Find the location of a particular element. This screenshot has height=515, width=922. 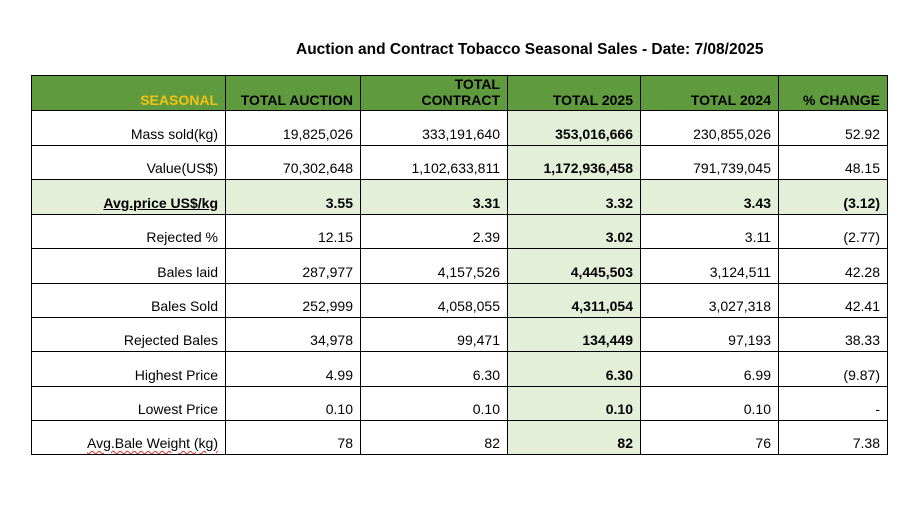

cell-percent-change: (3.12) is located at coordinates (833, 197).